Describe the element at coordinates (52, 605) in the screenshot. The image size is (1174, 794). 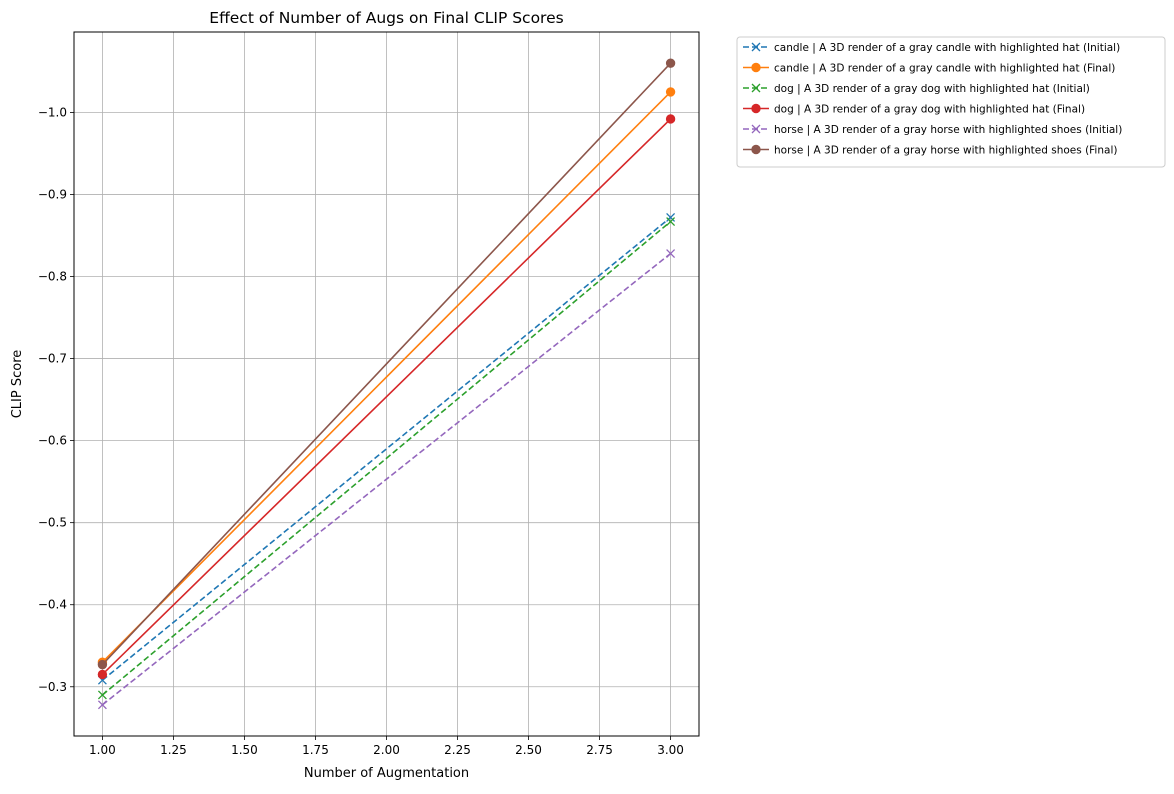
I see `y-tick-label: −0.4` at that location.